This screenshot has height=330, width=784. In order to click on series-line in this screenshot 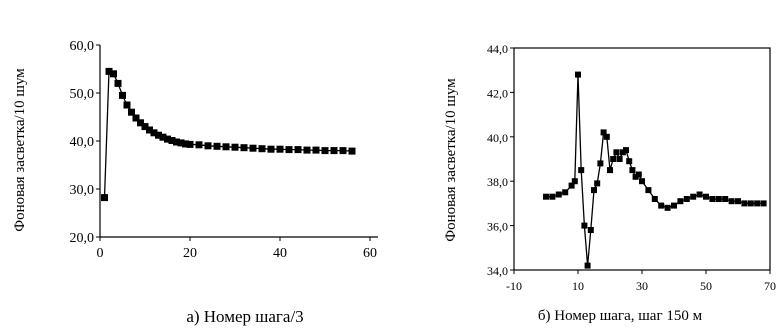, I will do `click(228, 134)`.